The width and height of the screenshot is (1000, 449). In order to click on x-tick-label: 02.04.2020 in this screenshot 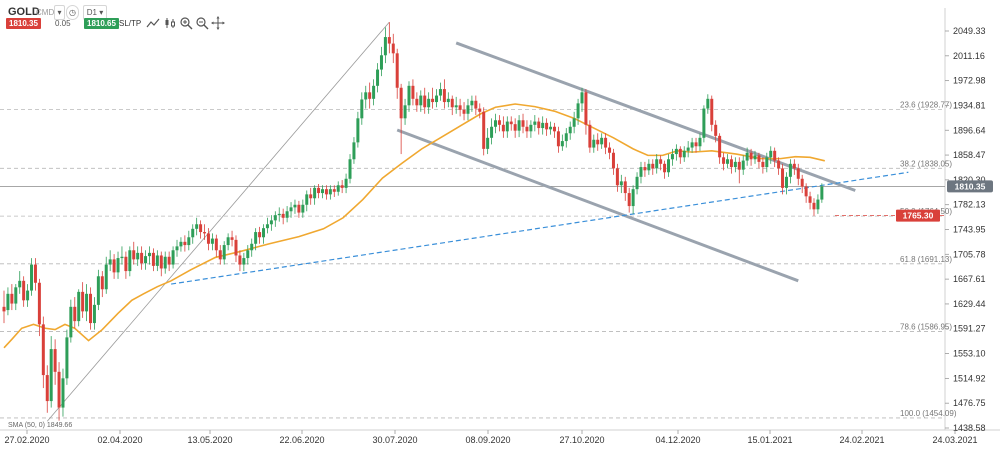, I will do `click(119, 440)`.